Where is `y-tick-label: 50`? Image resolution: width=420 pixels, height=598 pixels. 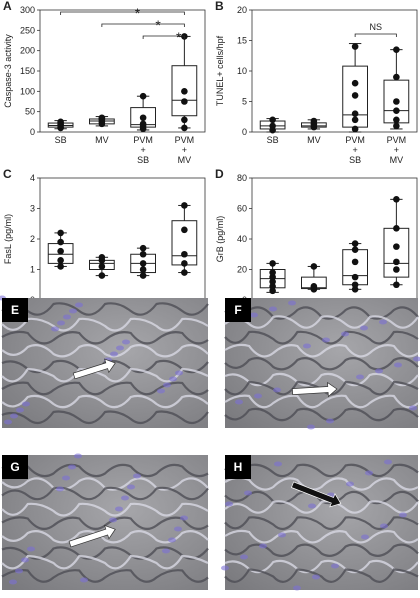
y-tick-label: 50 is located at coordinates (30, 112).